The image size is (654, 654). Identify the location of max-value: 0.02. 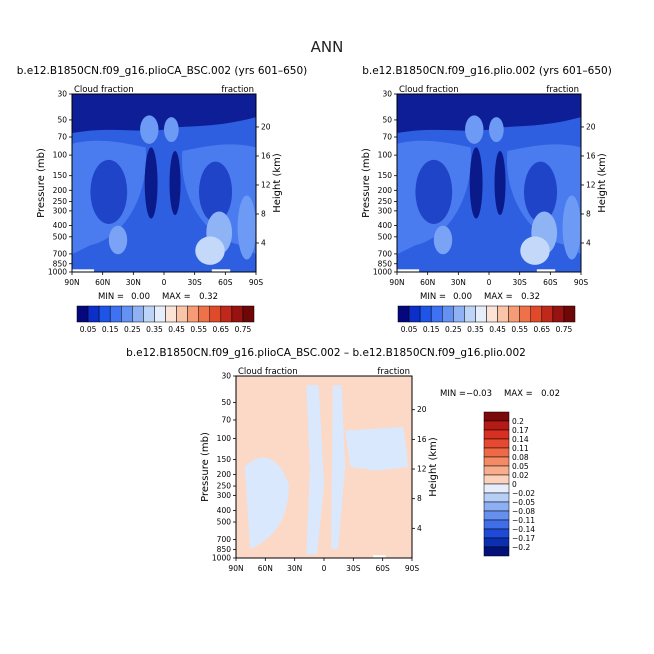
(550, 394).